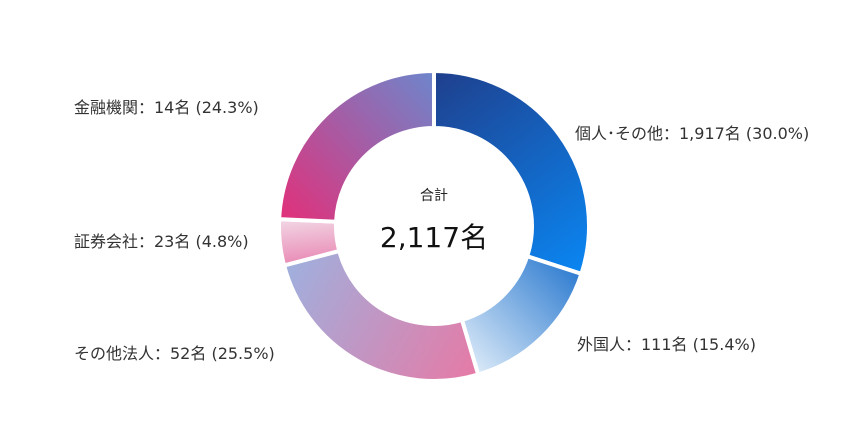 Image resolution: width=860 pixels, height=442 pixels. Describe the element at coordinates (166, 107) in the screenshot. I see `label-financial: 金融機関：14名 (24.3%)` at that location.